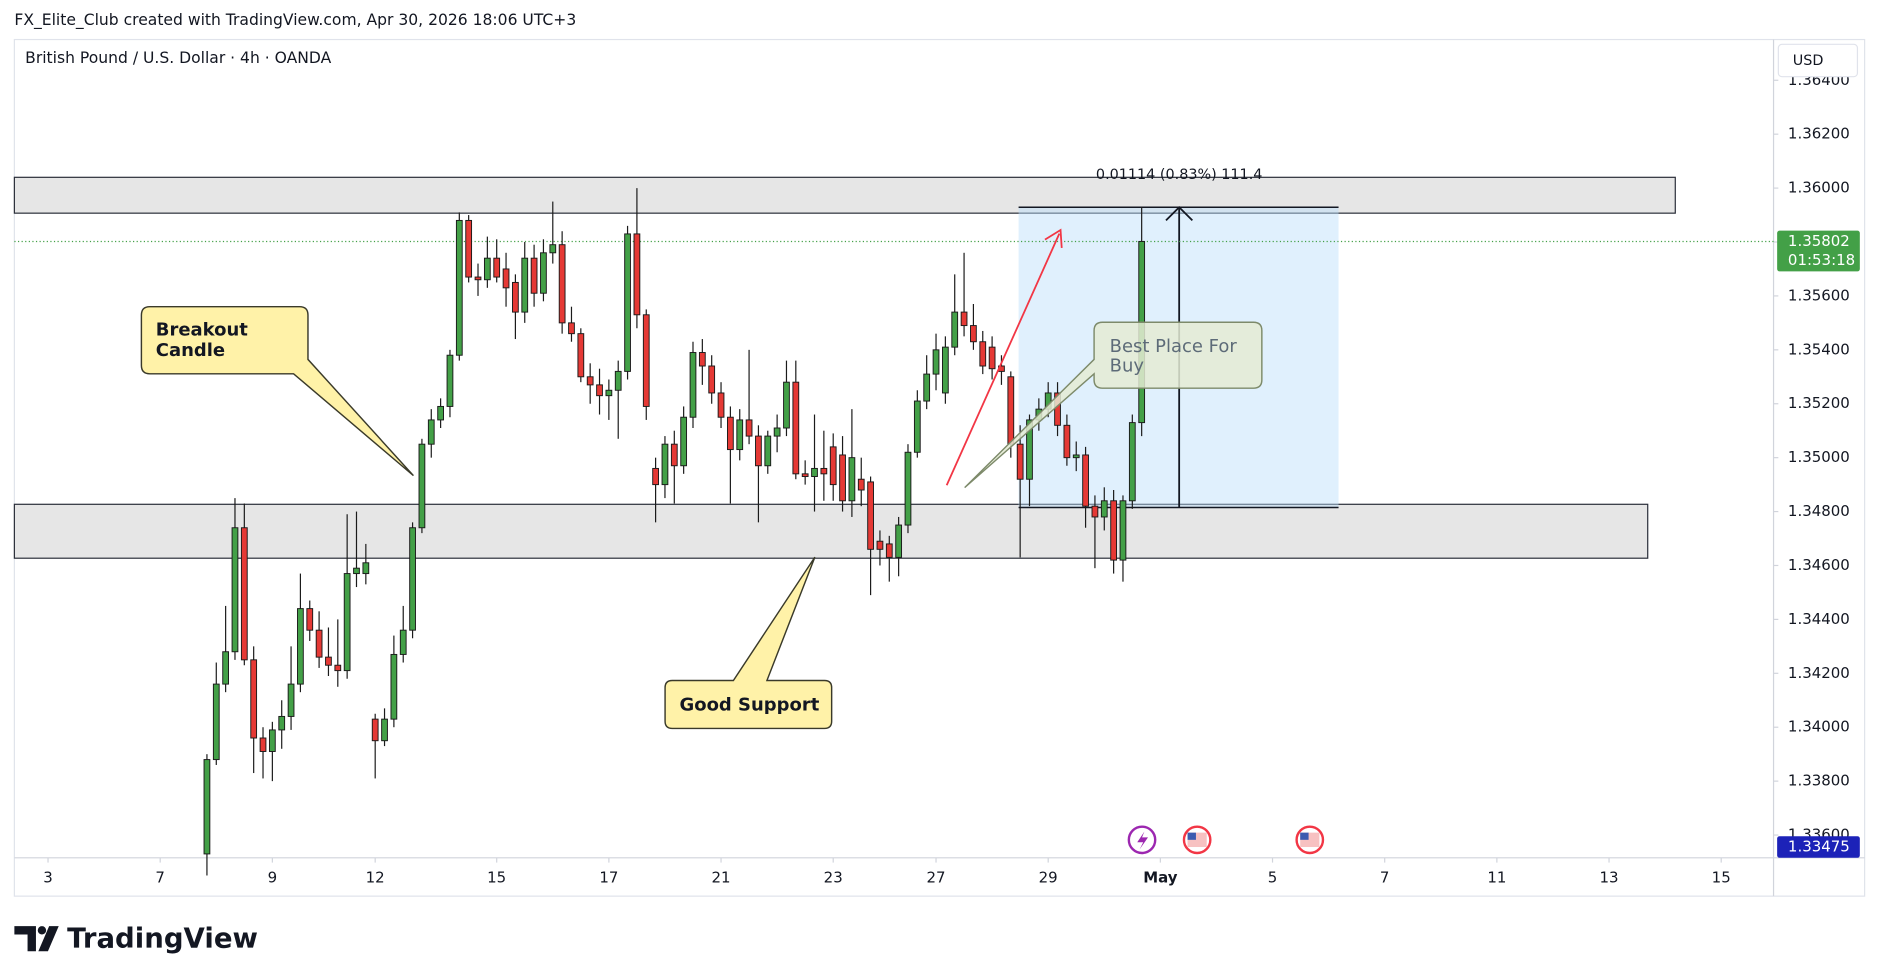  I want to click on x-tick-label: 15, so click(496, 878).